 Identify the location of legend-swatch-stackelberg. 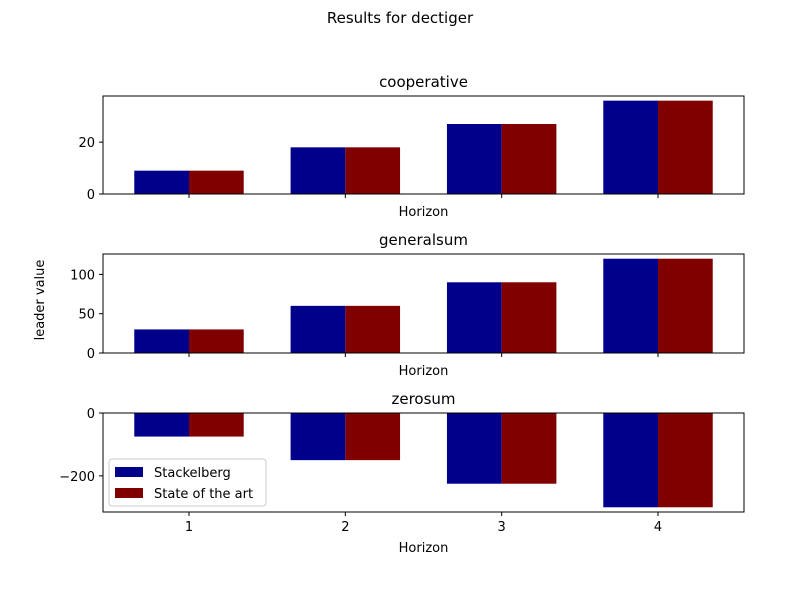
(129, 472).